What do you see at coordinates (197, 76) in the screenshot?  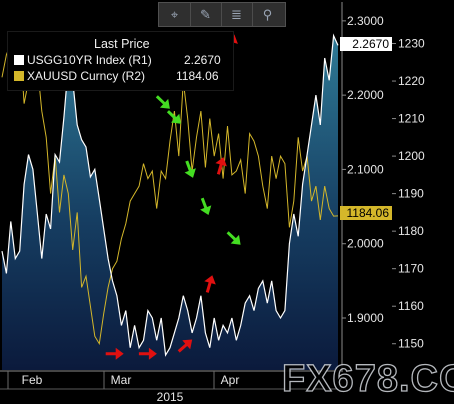 I see `legend-last-r2: 1184.06` at bounding box center [197, 76].